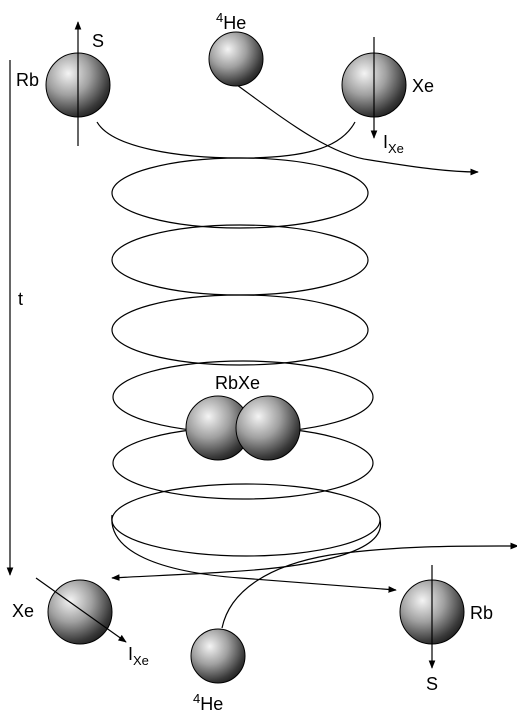  Describe the element at coordinates (237, 383) in the screenshot. I see `molecule-label: RbXe` at that location.